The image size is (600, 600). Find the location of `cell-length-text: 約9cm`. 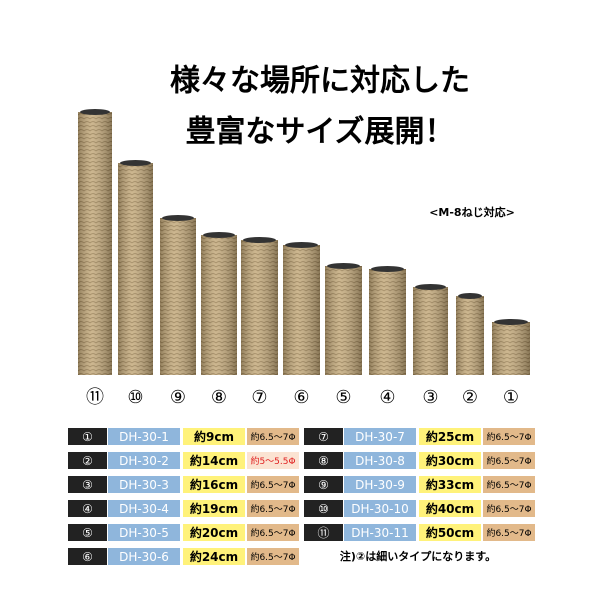

cell-length-text: 約9cm is located at coordinates (214, 436).